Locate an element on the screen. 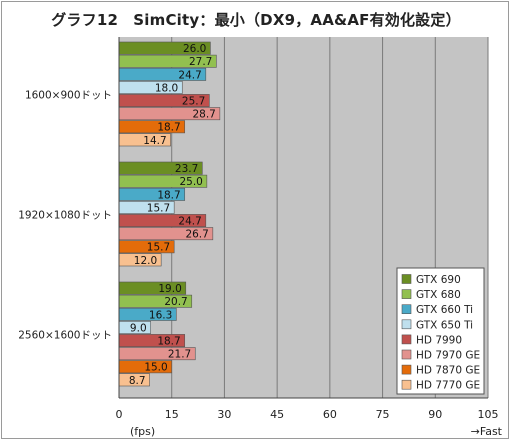 This screenshot has width=512, height=442. bar-value-label: 19.0 is located at coordinates (169, 289).